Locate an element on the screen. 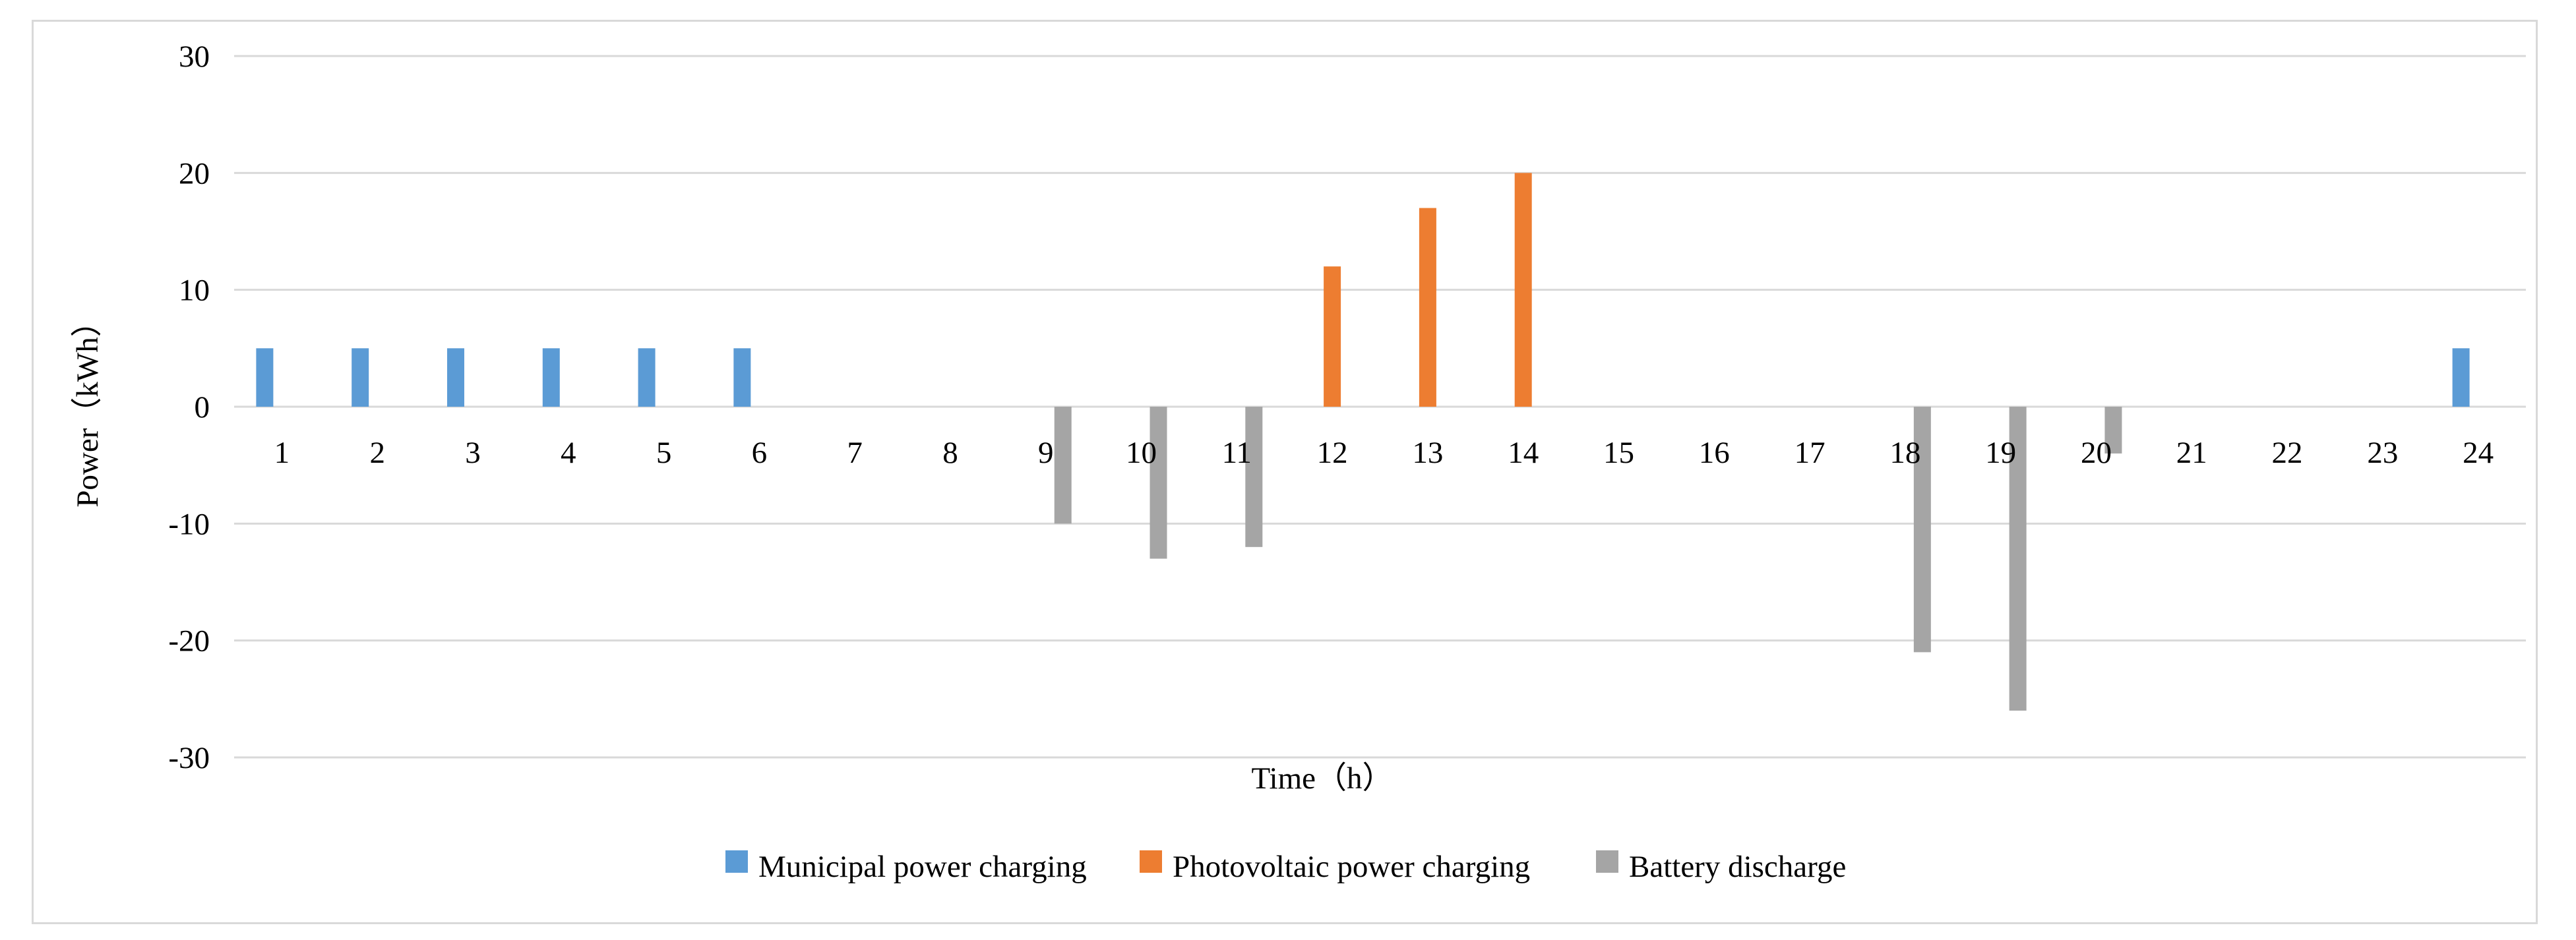 The width and height of the screenshot is (2576, 940). x-tick-label: 18 is located at coordinates (1904, 453).